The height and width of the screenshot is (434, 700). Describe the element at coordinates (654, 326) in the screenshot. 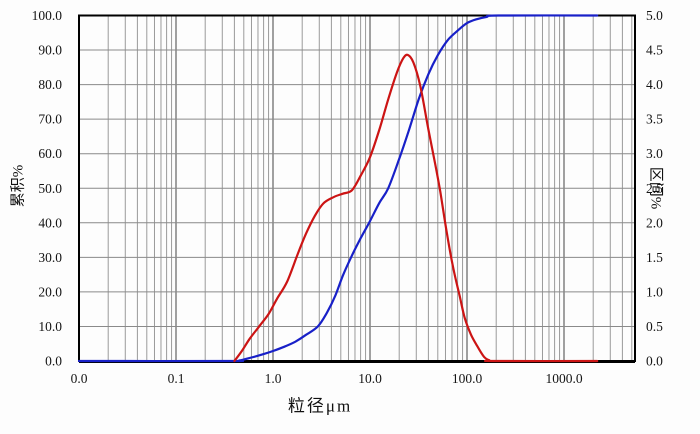

I see `right-axis-tick-label: 0.5` at that location.